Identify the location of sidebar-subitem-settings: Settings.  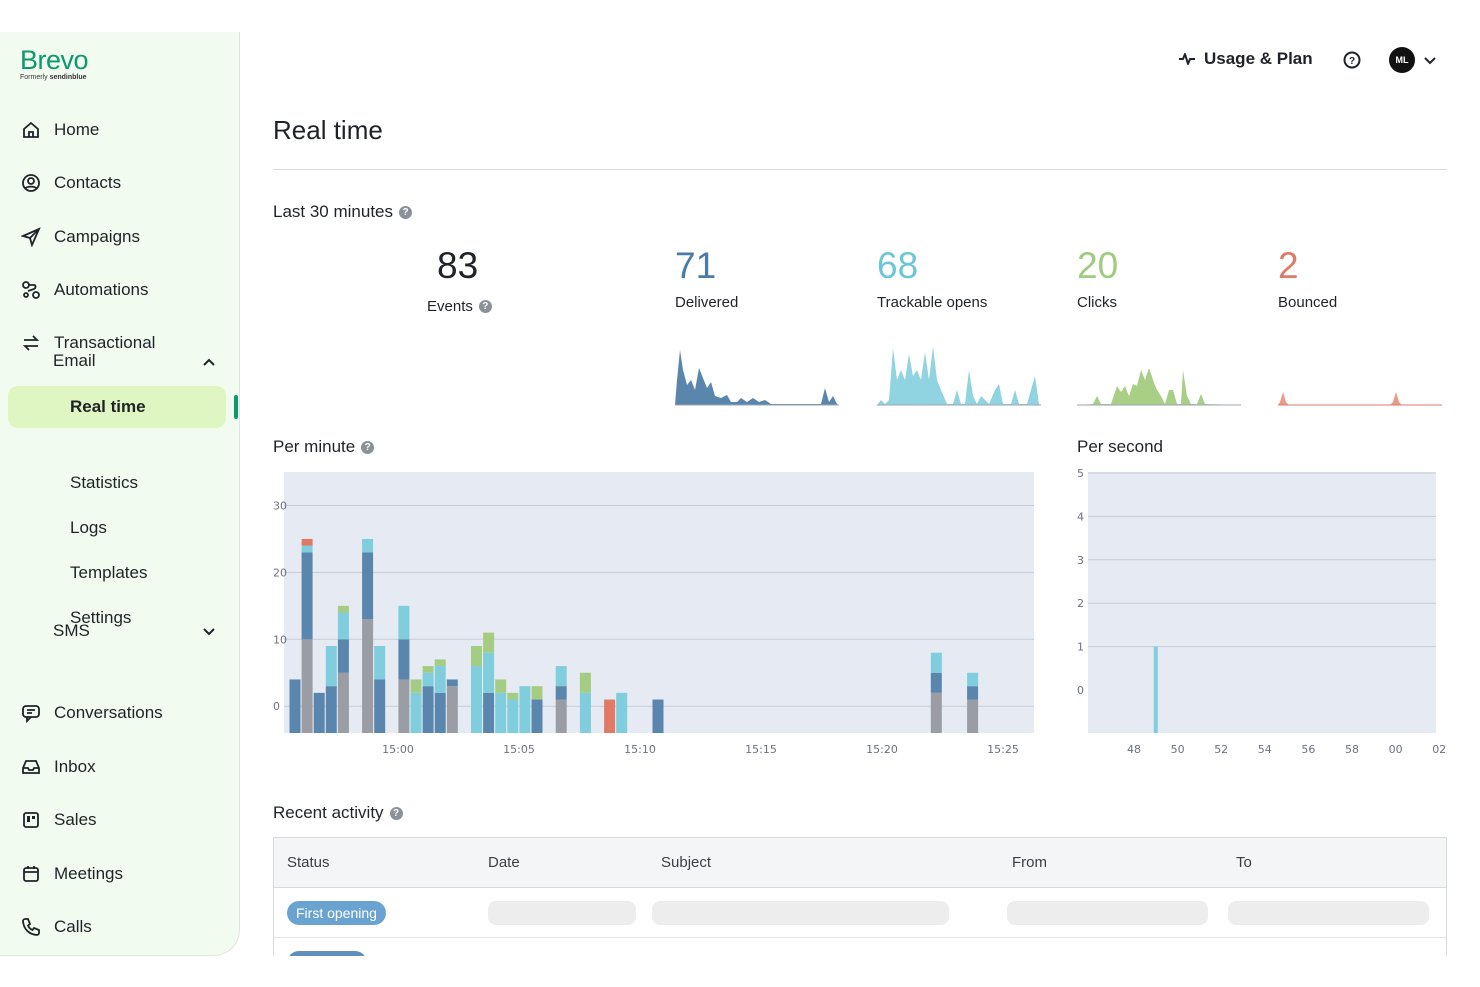
(101, 617).